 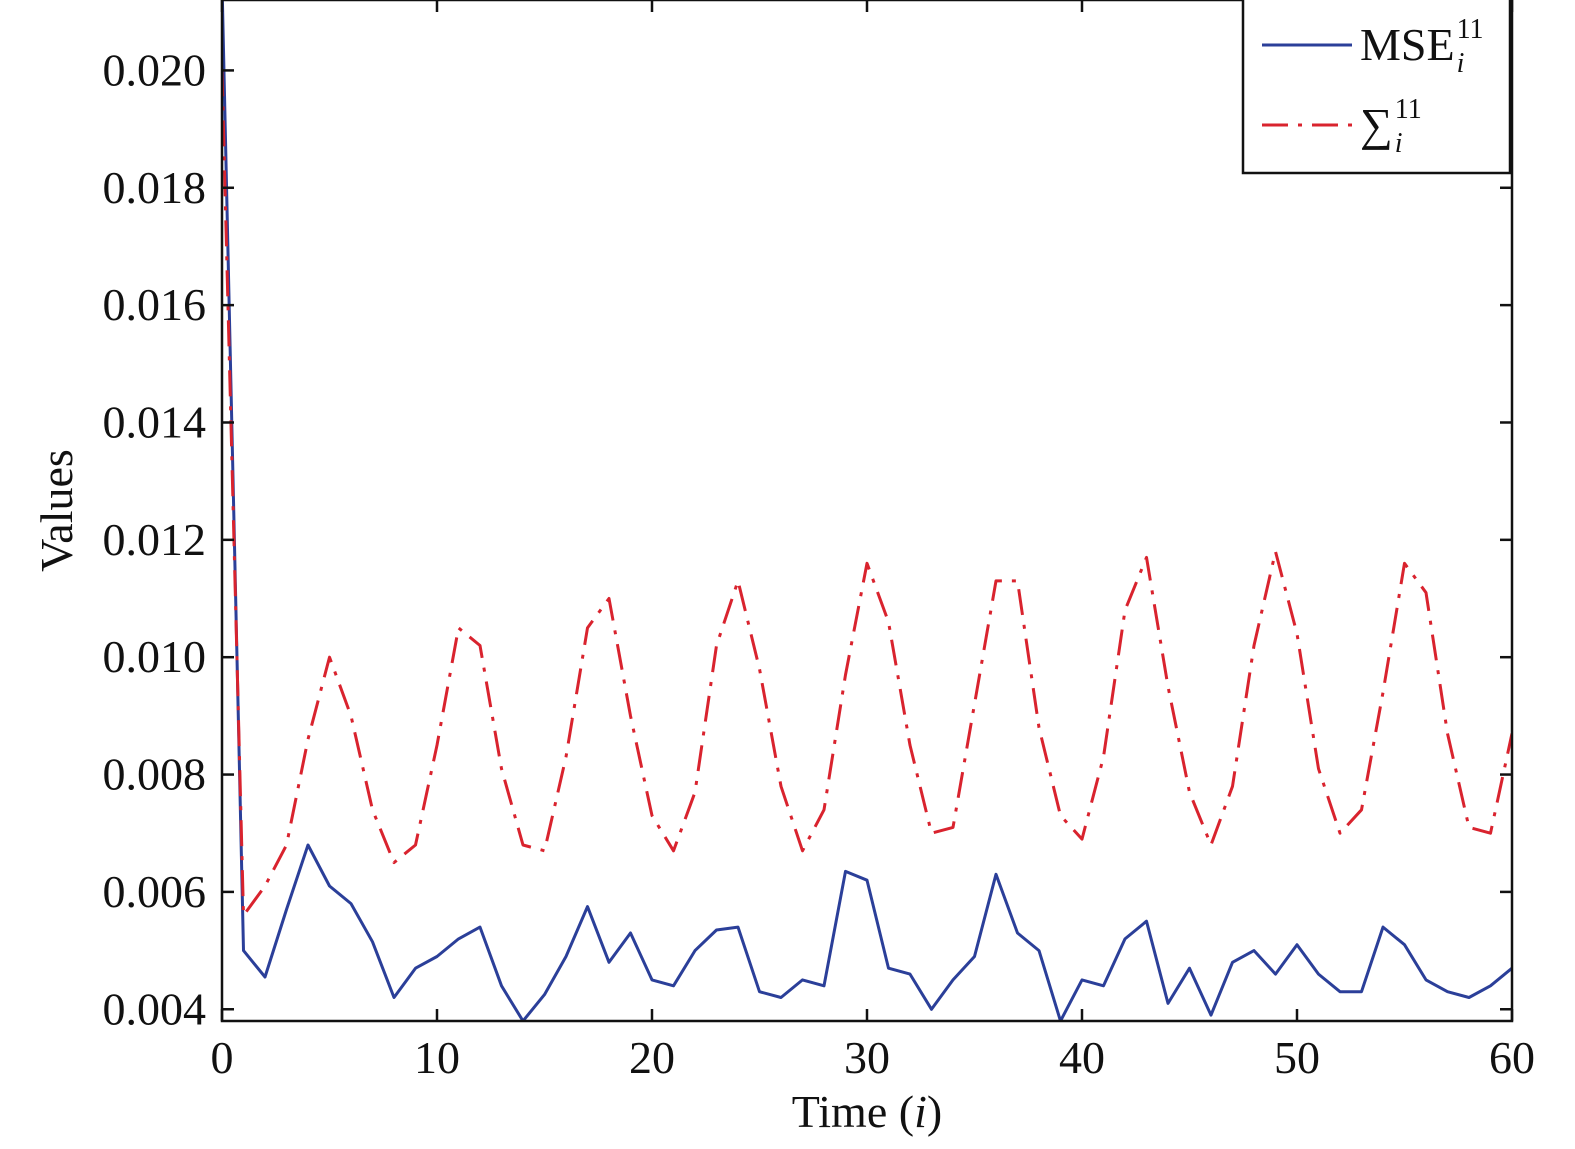 I want to click on y-tick-label: 0.012, so click(x=155, y=539).